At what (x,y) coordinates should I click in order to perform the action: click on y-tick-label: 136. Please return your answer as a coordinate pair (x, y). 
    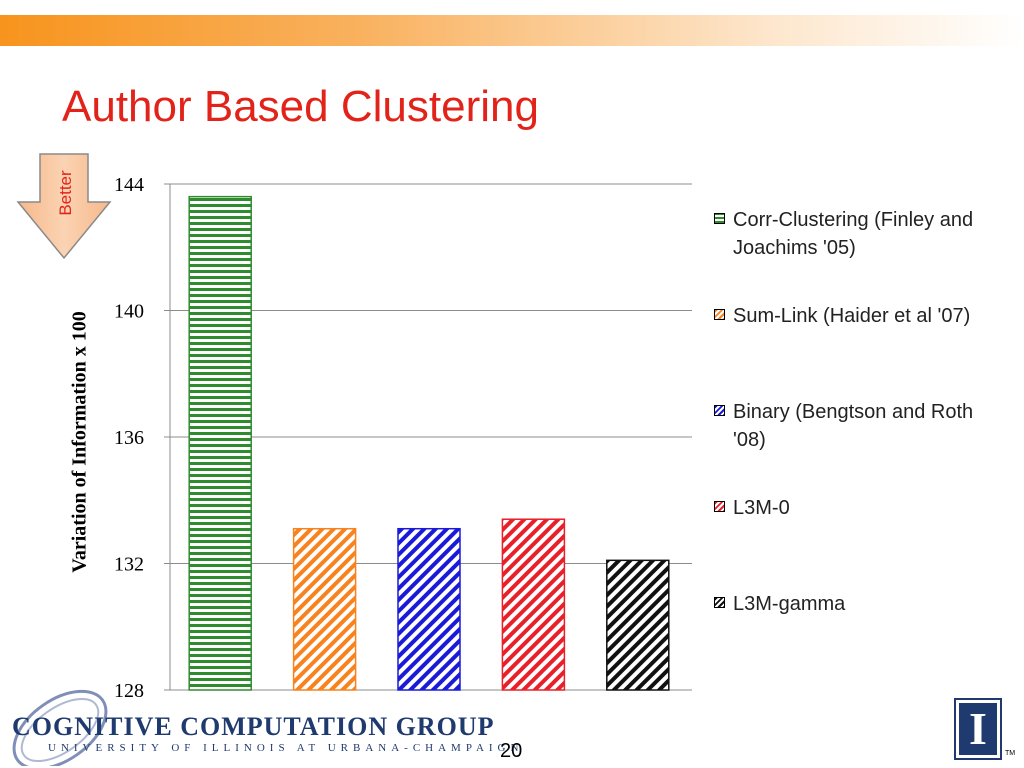
    Looking at the image, I should click on (129, 438).